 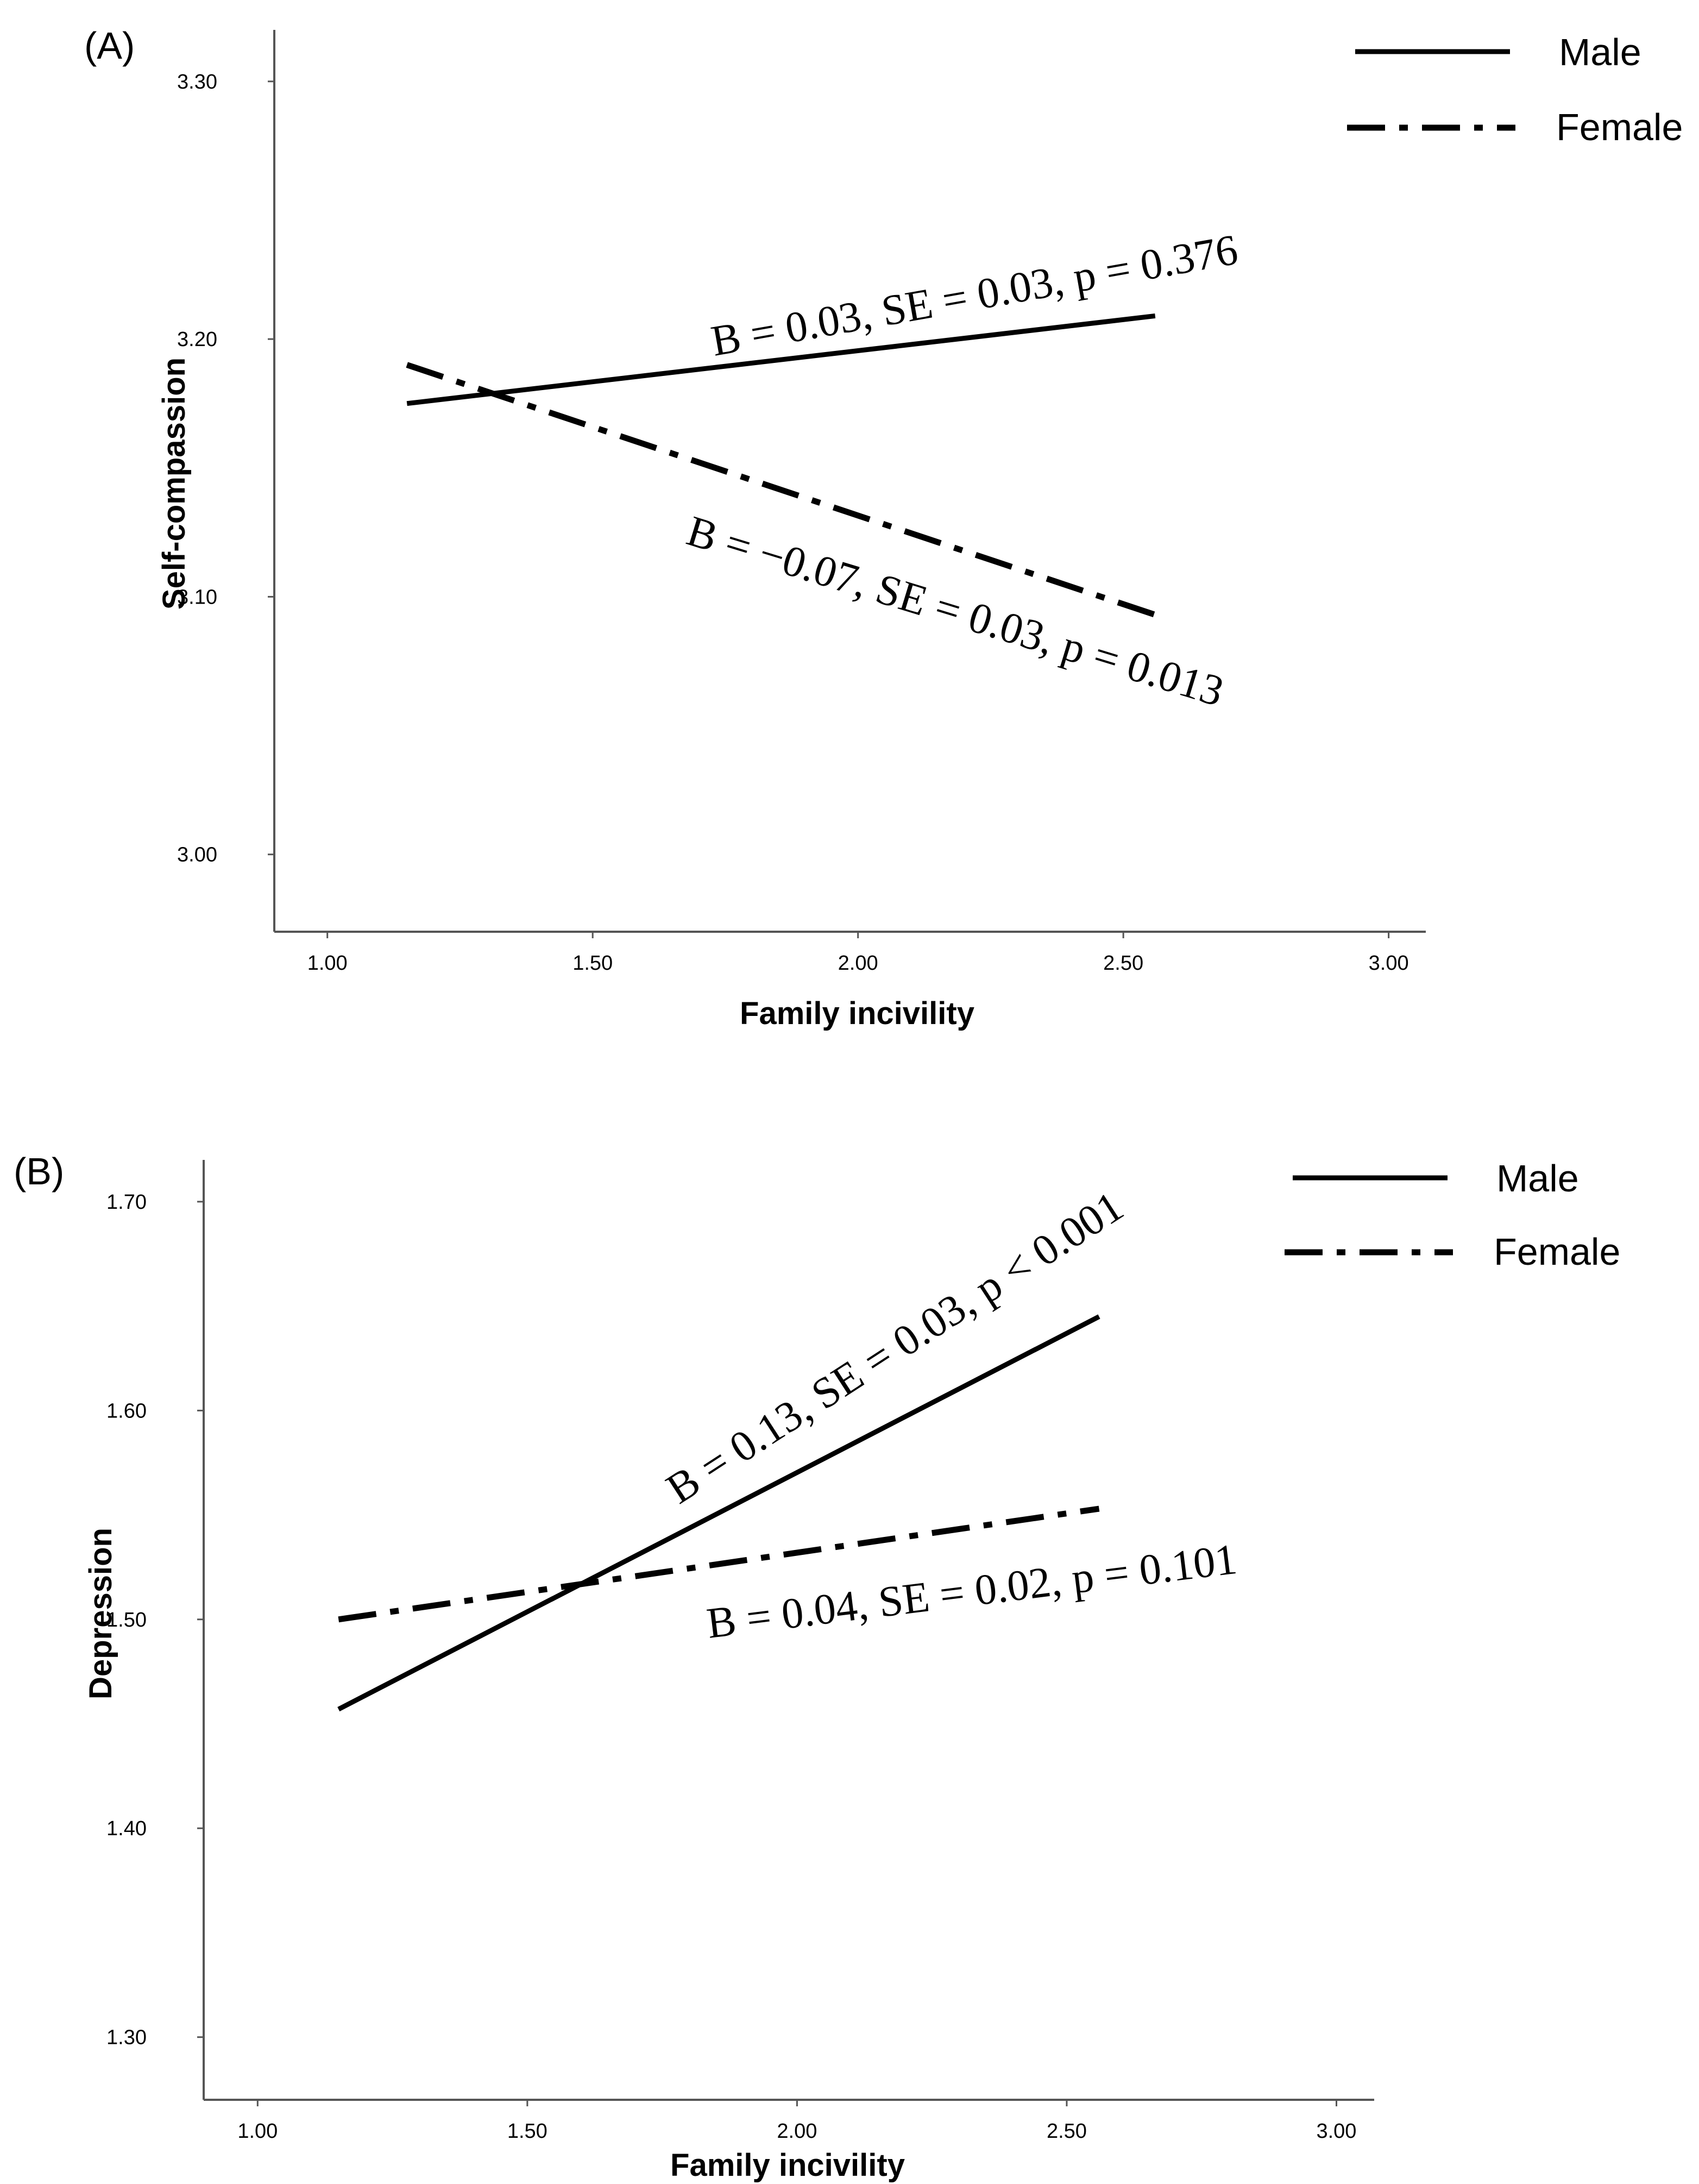 What do you see at coordinates (197, 855) in the screenshot?
I see `y-tick-label: 3.00` at bounding box center [197, 855].